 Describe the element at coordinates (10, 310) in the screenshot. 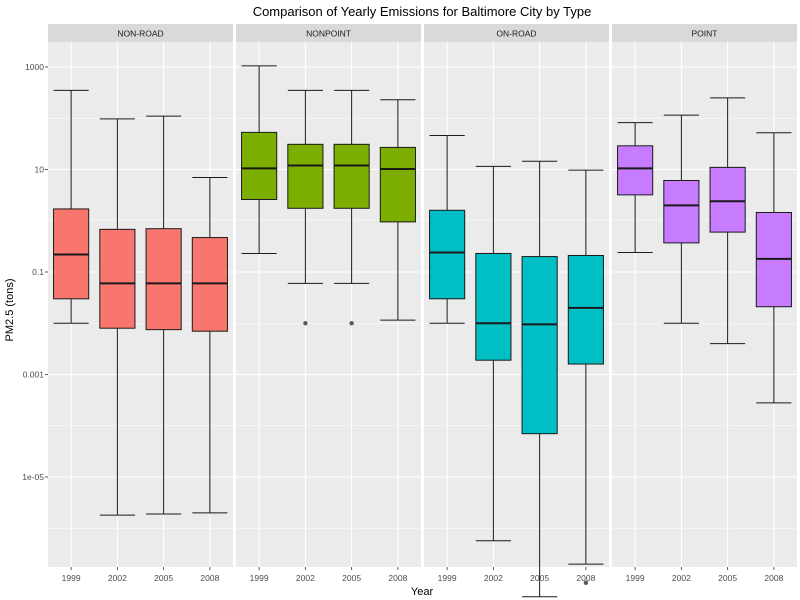

I see `y-axis-title: PM2.5 (tons)` at that location.